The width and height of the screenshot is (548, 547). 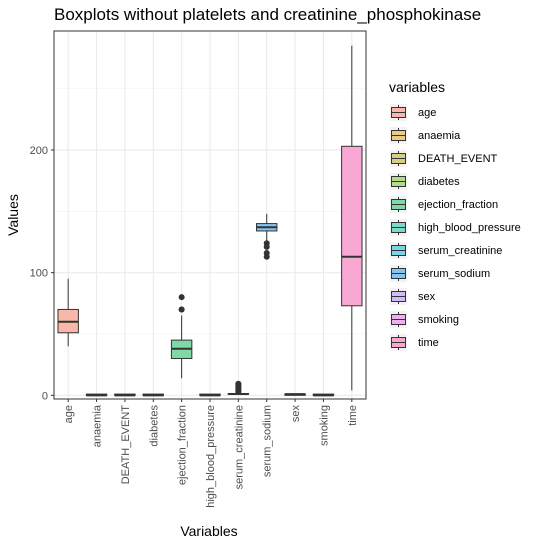 I want to click on x-tick-label-time: time, so click(x=353, y=415).